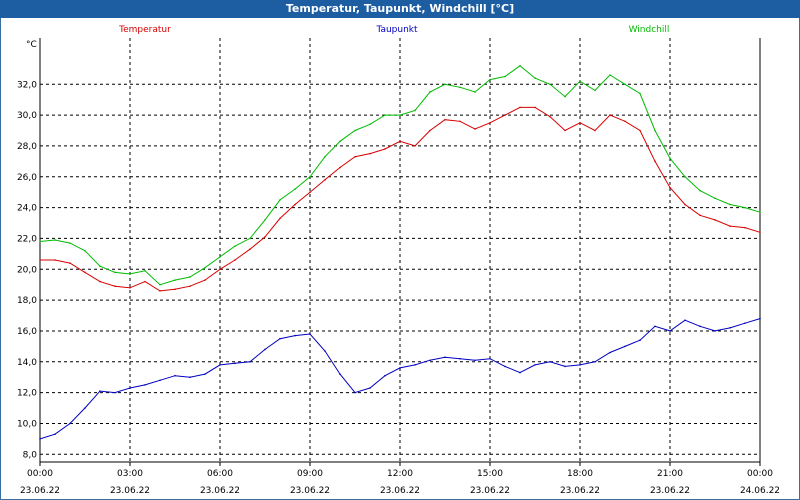  What do you see at coordinates (27, 301) in the screenshot?
I see `y-tick-label: 18,0` at bounding box center [27, 301].